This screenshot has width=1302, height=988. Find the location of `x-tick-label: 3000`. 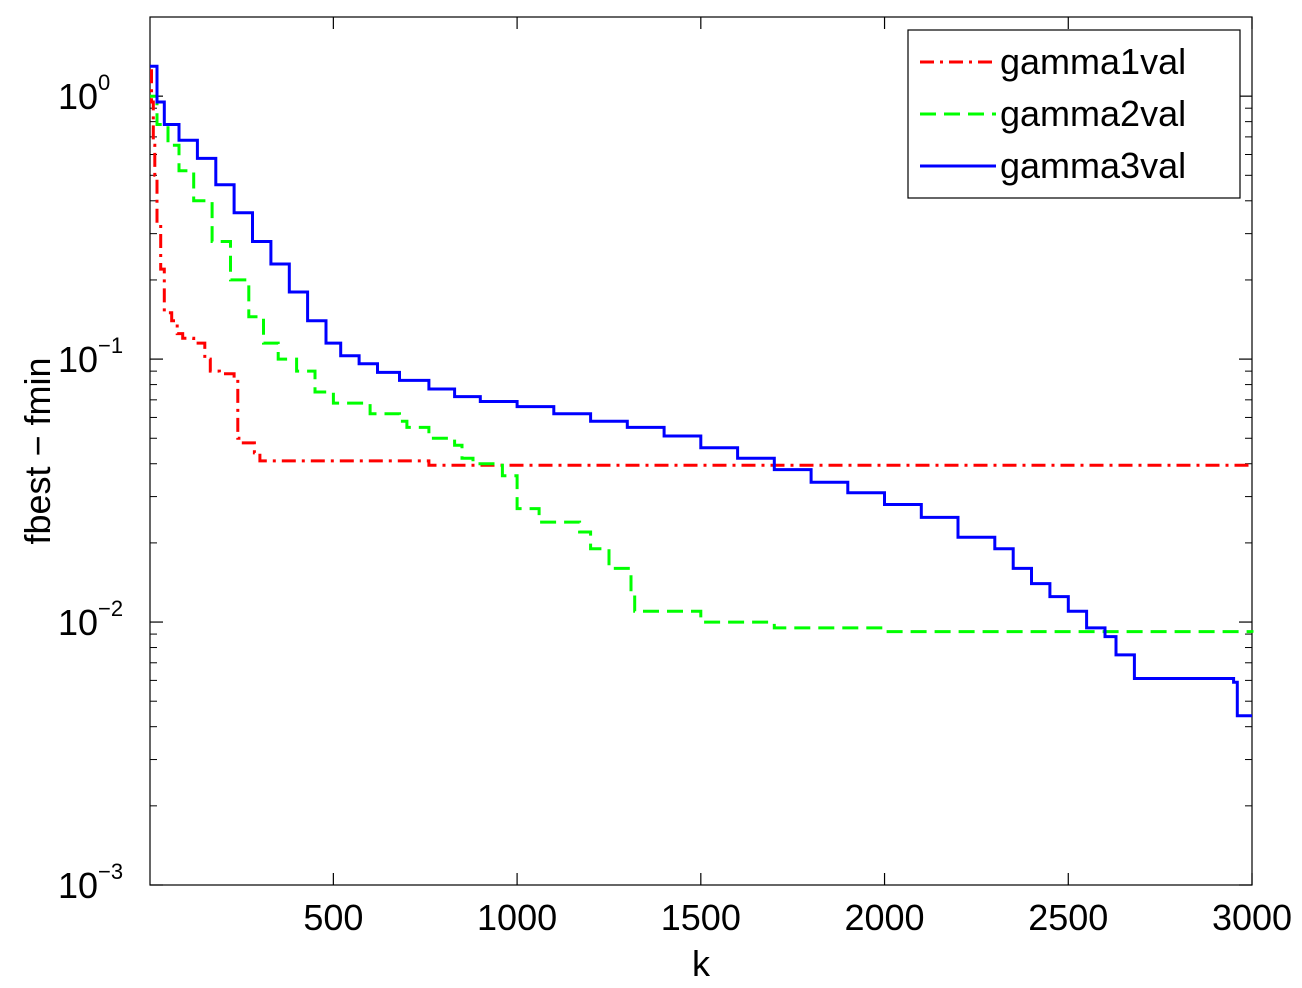

x-tick-label: 3000 is located at coordinates (1252, 917).